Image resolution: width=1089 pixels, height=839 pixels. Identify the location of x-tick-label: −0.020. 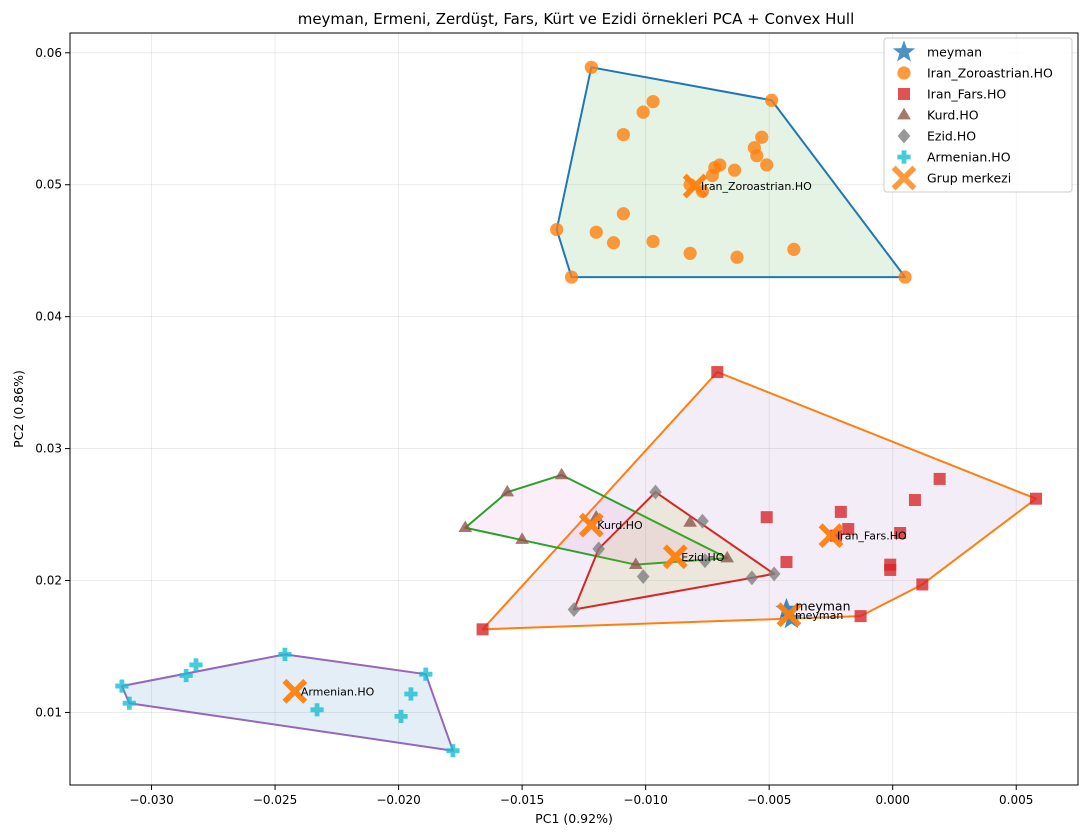
(398, 800).